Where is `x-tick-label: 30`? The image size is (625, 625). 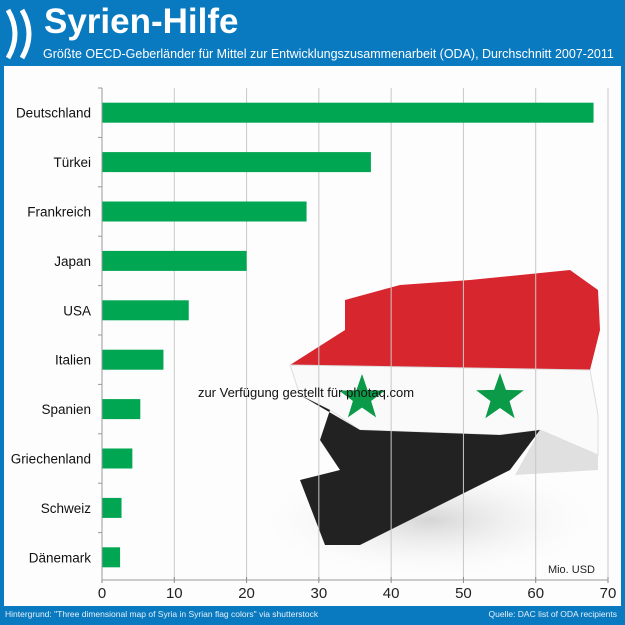 x-tick-label: 30 is located at coordinates (319, 593).